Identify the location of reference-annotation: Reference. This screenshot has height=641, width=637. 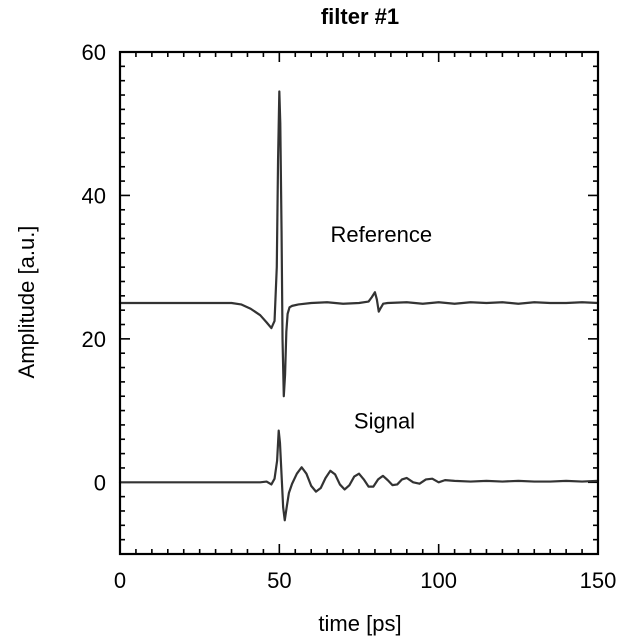
(382, 234).